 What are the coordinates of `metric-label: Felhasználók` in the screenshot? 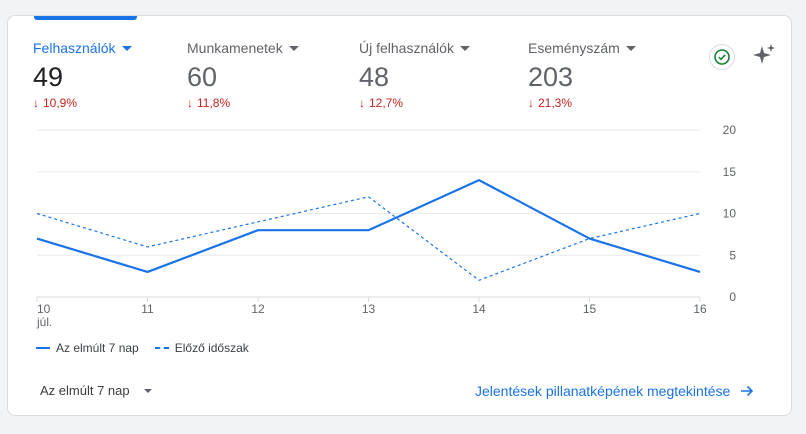 It's located at (74, 48).